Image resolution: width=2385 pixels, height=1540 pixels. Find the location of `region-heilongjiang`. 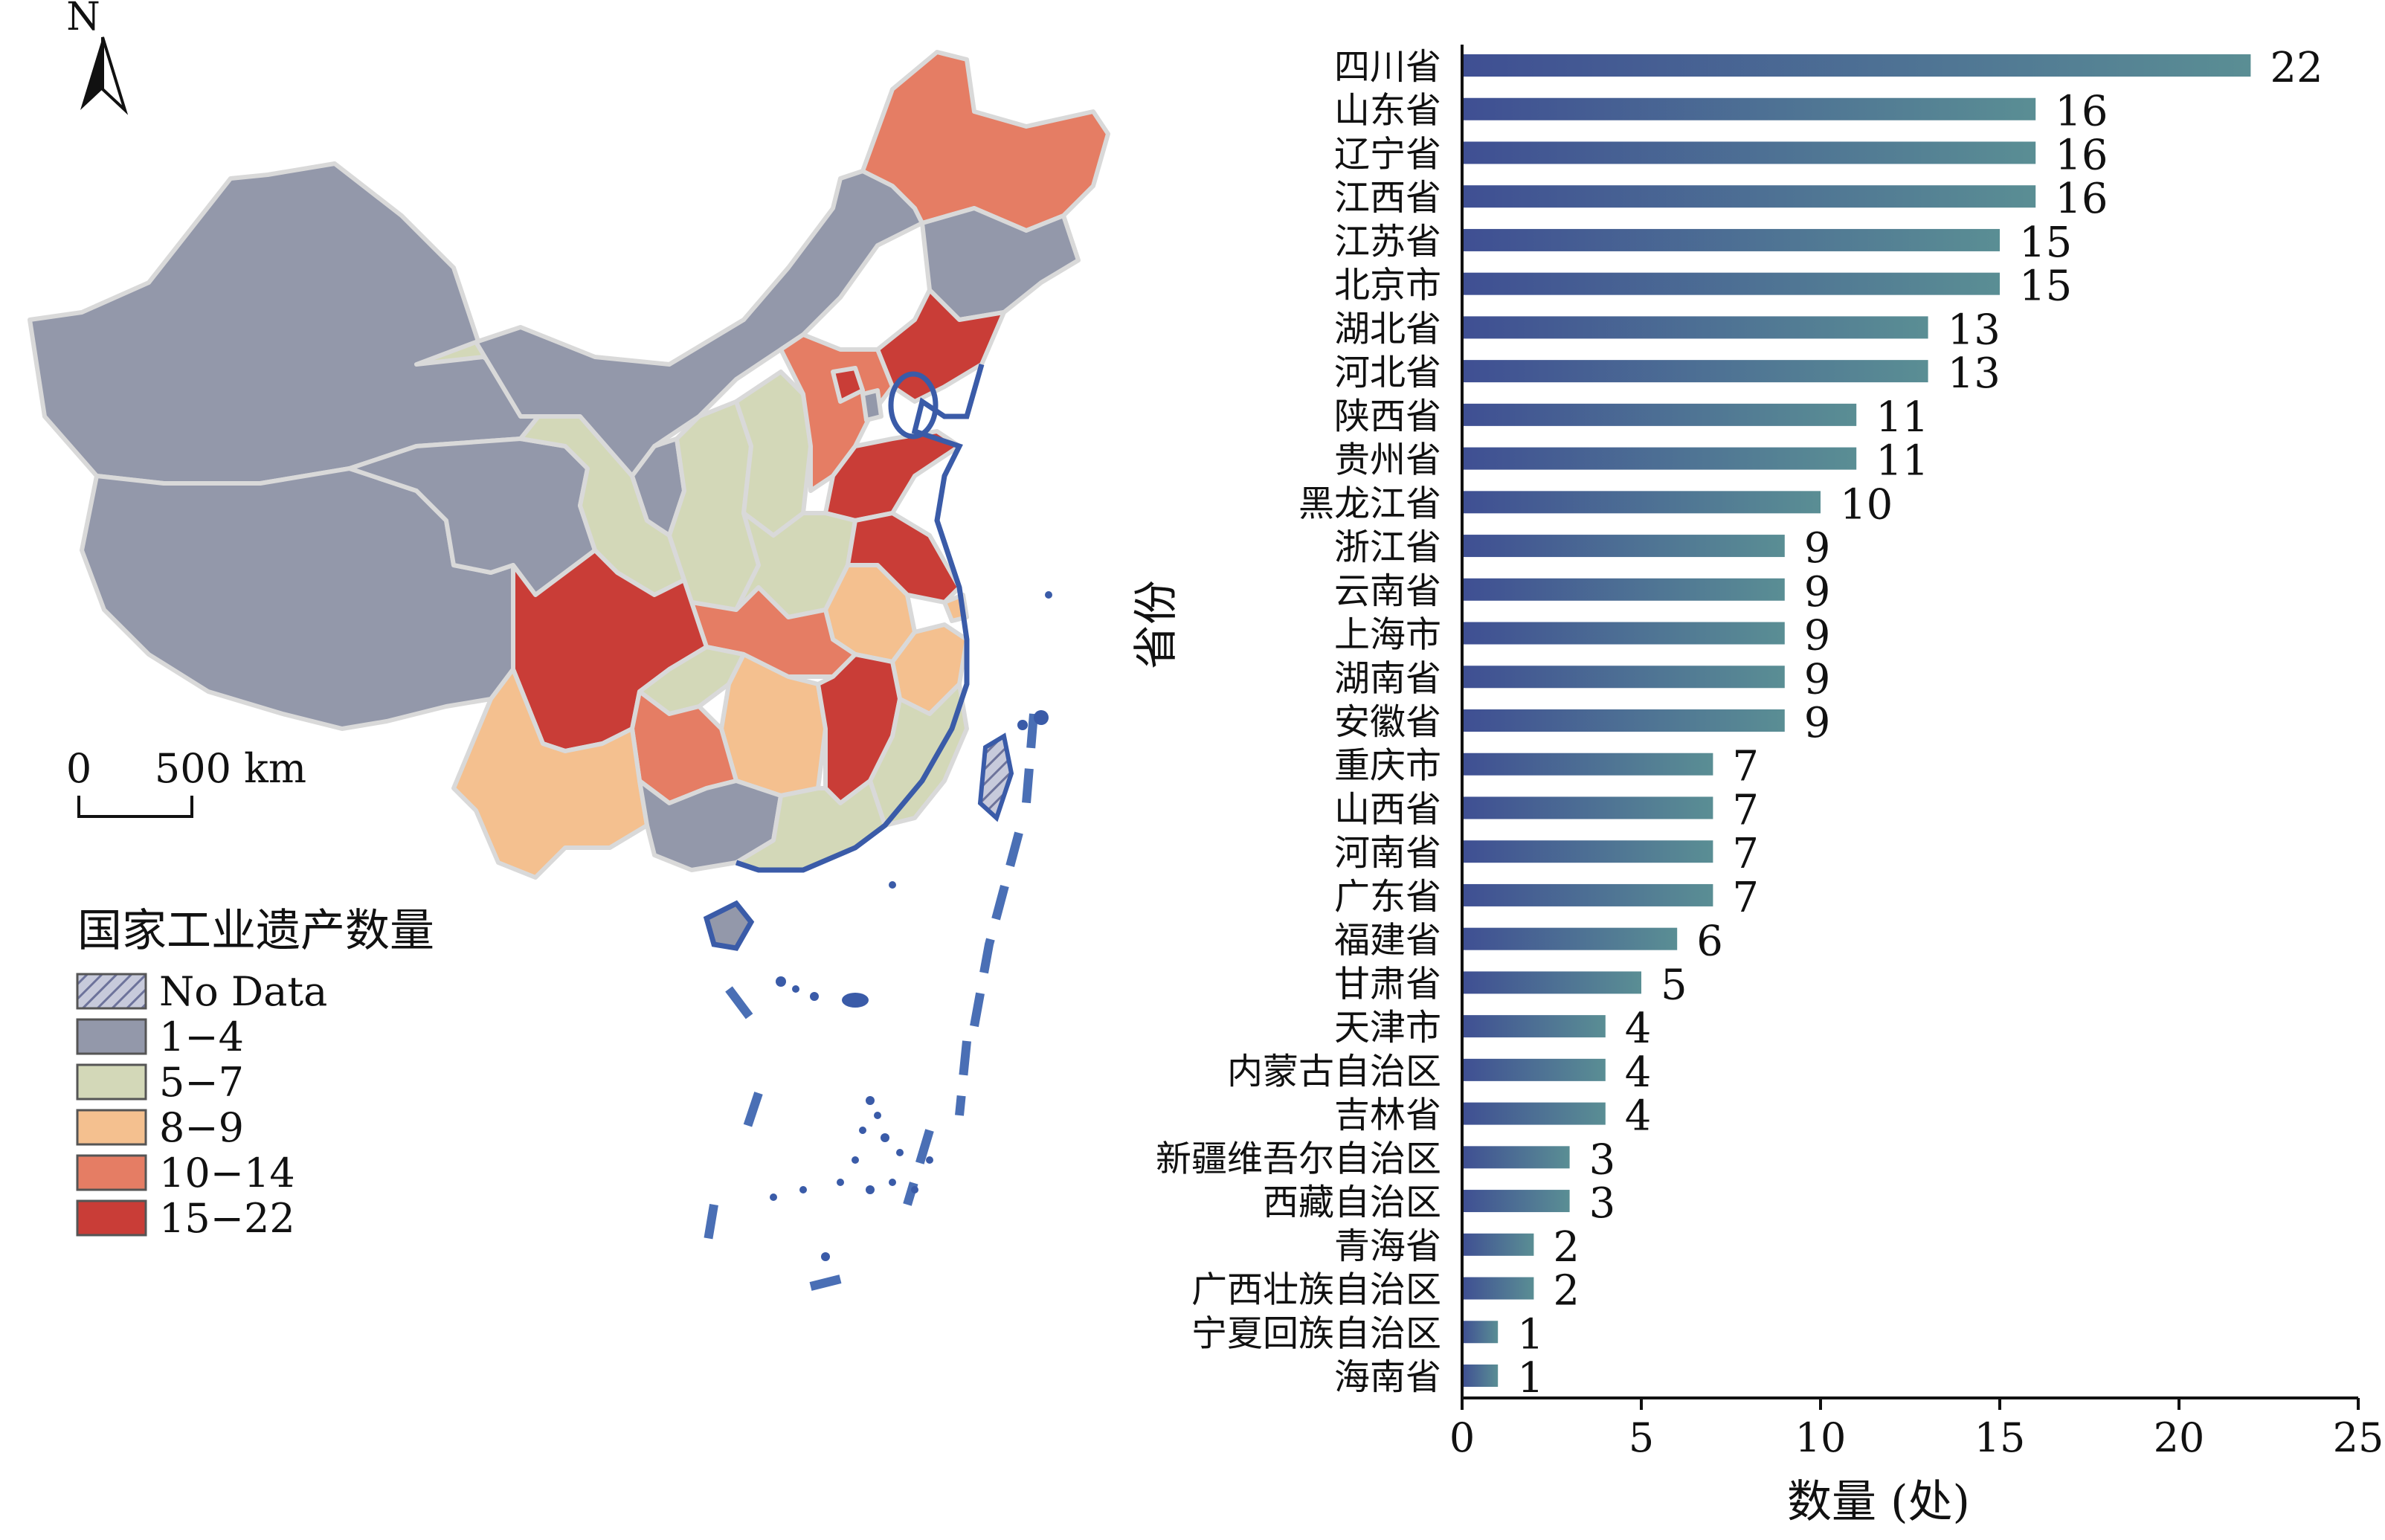

region-heilongjiang is located at coordinates (985, 141).